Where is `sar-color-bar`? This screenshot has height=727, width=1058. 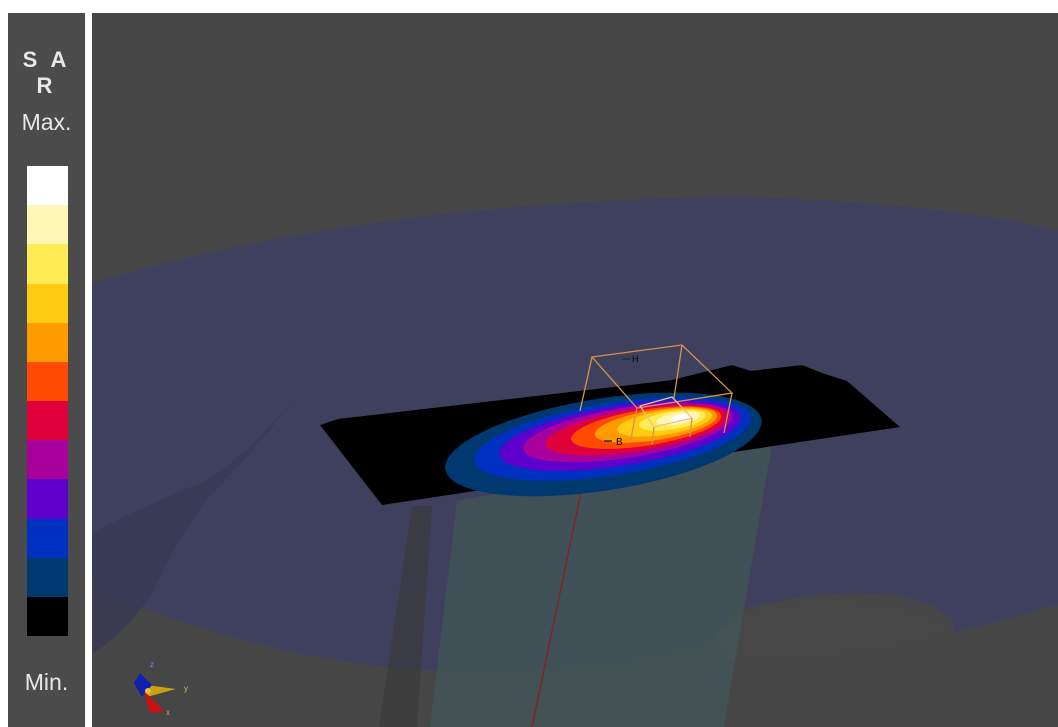
sar-color-bar is located at coordinates (47, 401).